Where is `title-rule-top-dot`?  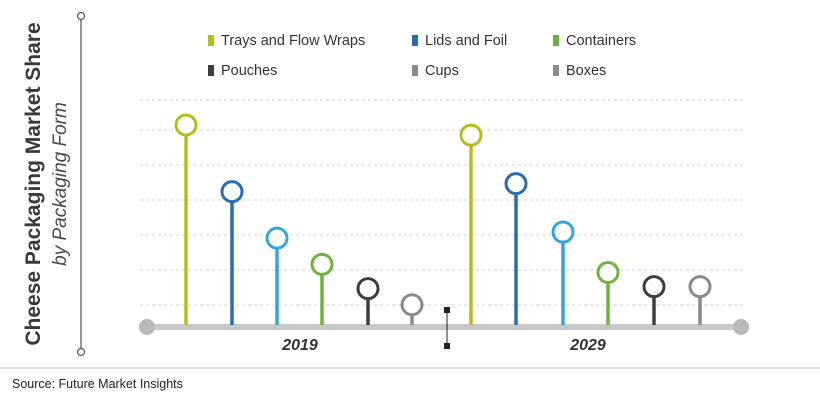
title-rule-top-dot is located at coordinates (81, 16).